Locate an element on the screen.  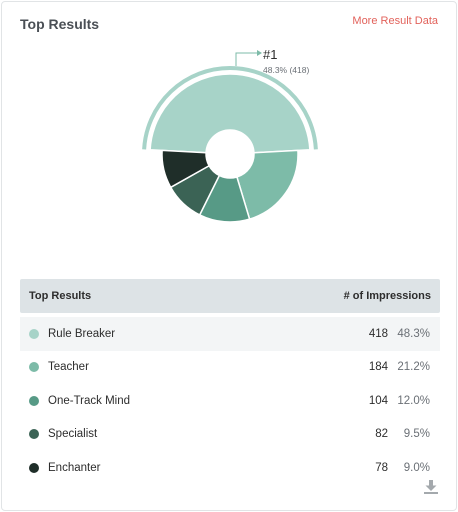
results-pie-chart: #1 48.3% (418) is located at coordinates (230, 135).